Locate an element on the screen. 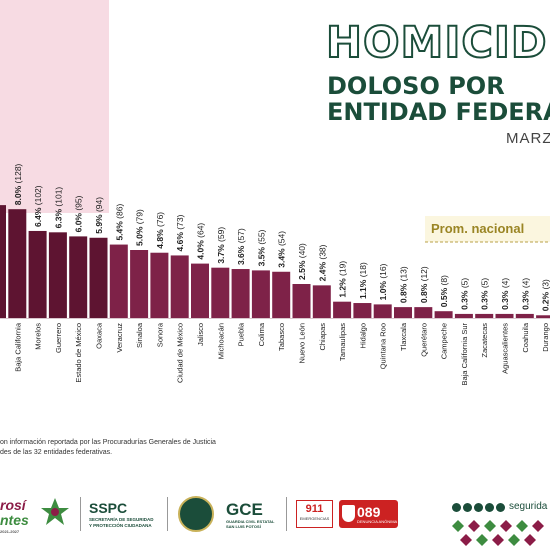 The width and height of the screenshot is (550, 550). anonymous-089-label: DENUNCIA ANÓNIMA is located at coordinates (377, 521).